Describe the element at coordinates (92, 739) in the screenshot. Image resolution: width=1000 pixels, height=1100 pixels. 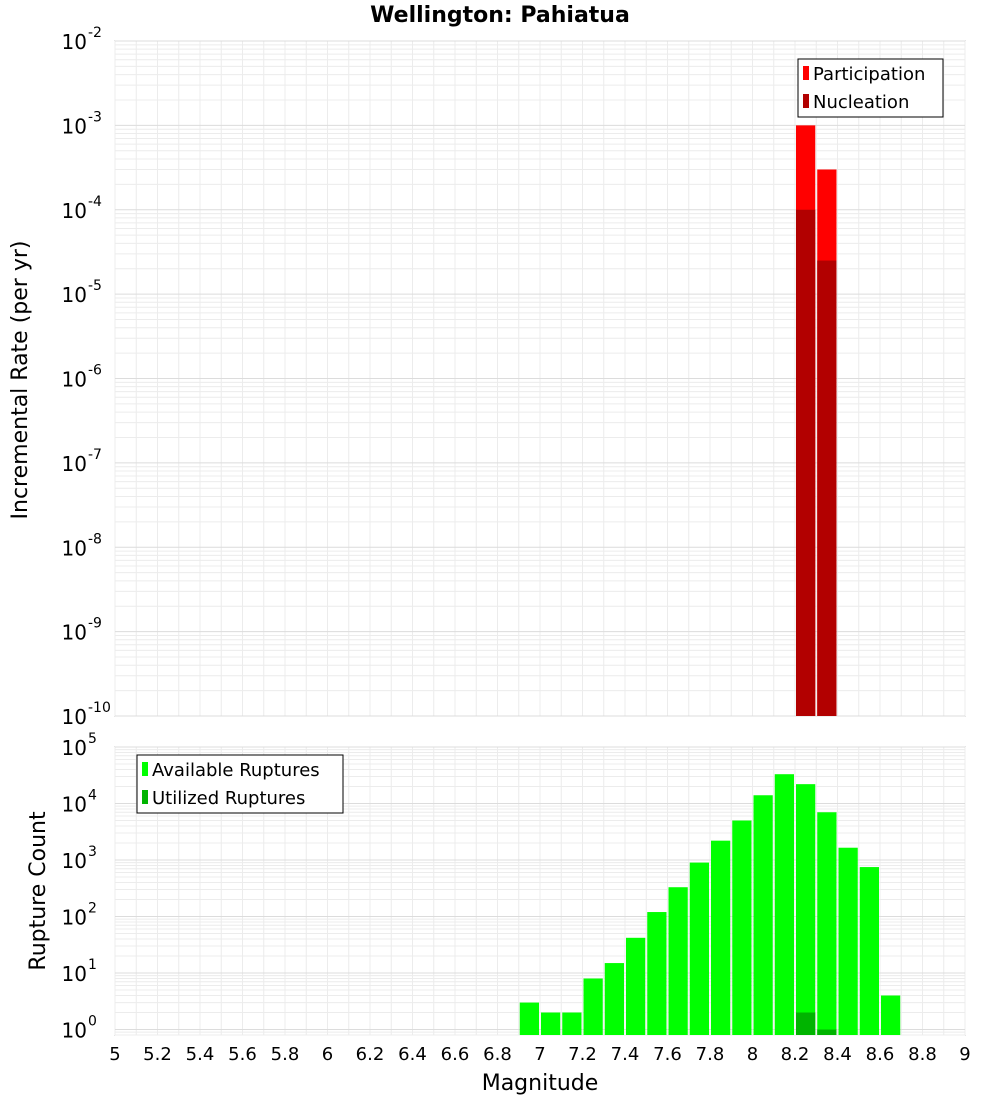
I see `y-tick-exponent: 5` at that location.